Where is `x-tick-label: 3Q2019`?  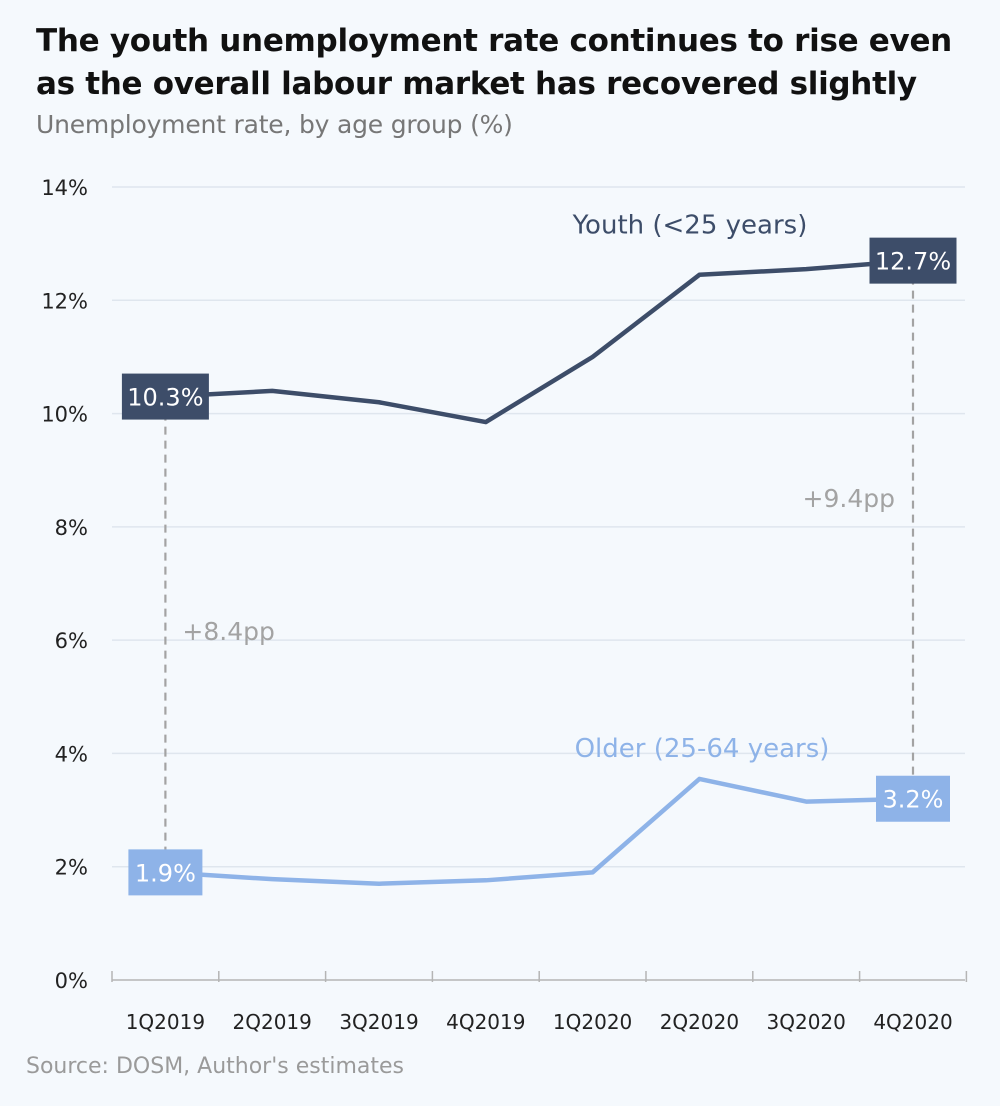 x-tick-label: 3Q2019 is located at coordinates (378, 1022).